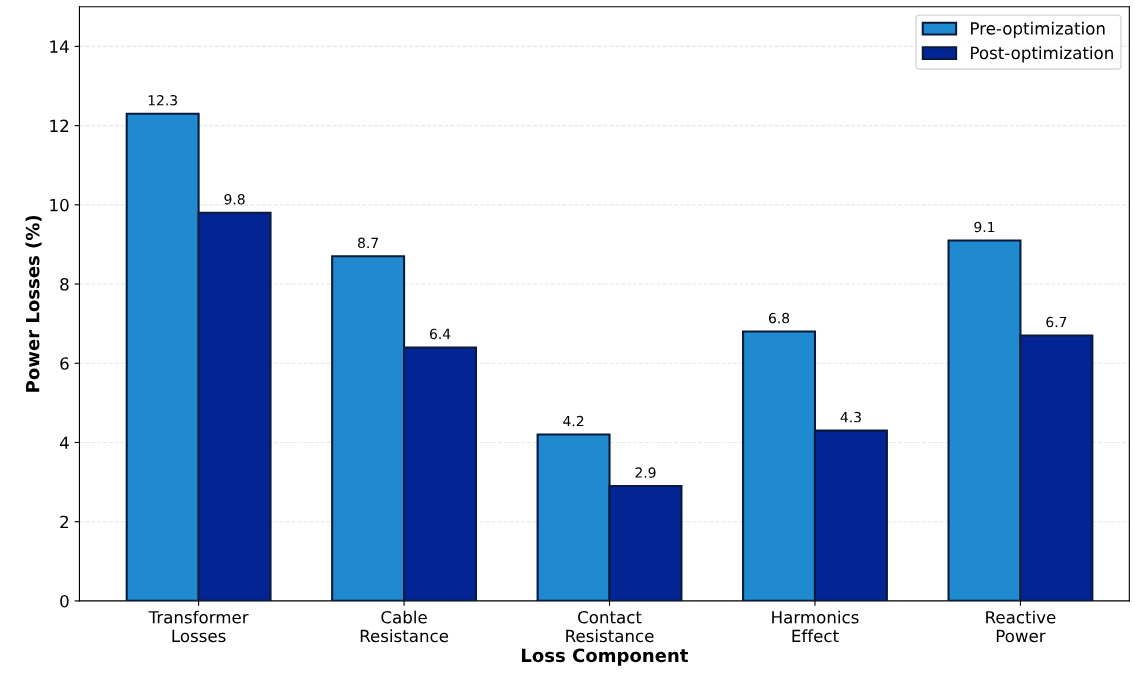 This screenshot has height=679, width=1135. Describe the element at coordinates (1021, 626) in the screenshot. I see `x-tick-label: Reactive Power` at that location.